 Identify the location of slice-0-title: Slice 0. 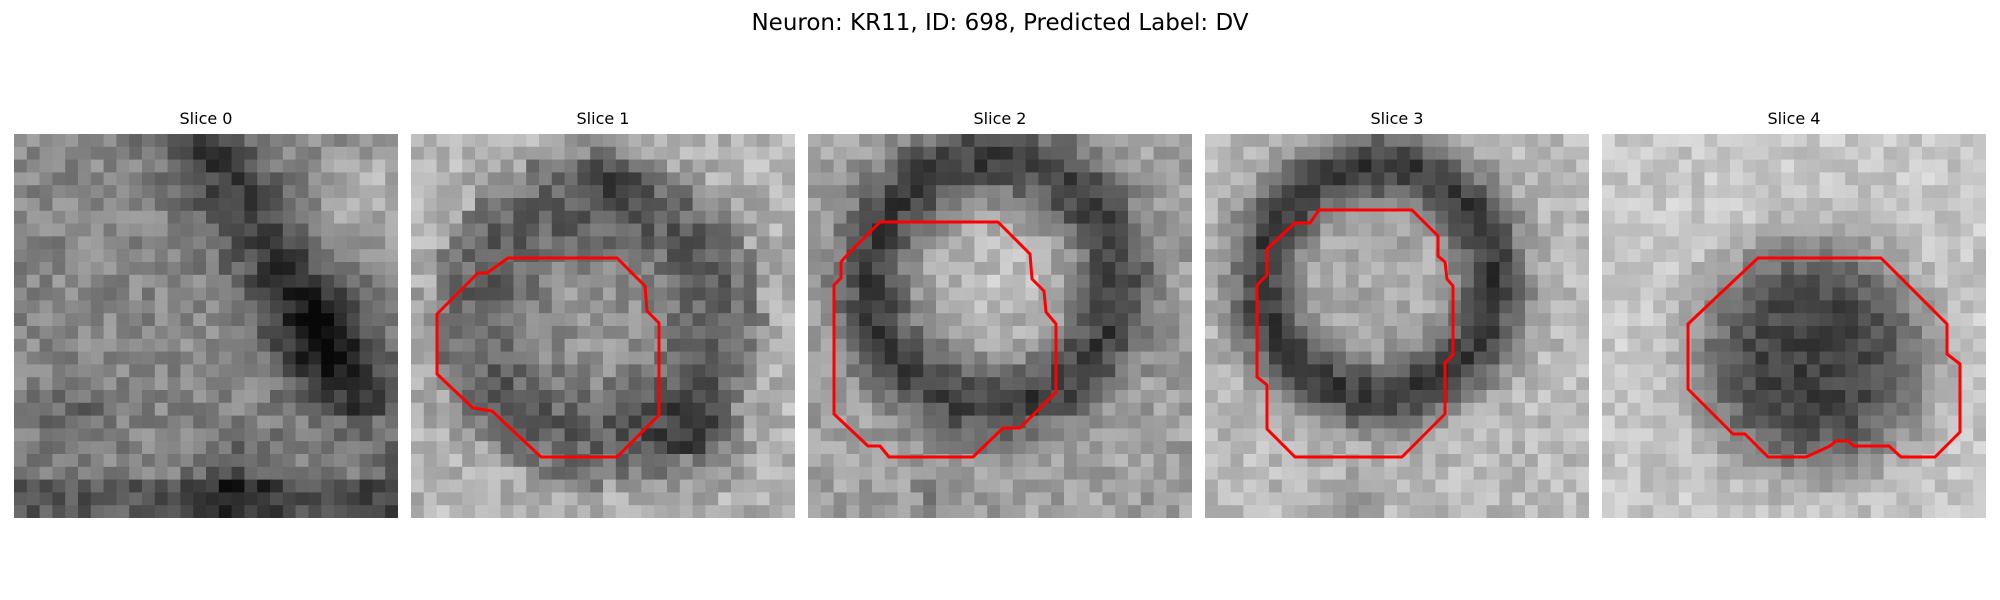
(206, 118).